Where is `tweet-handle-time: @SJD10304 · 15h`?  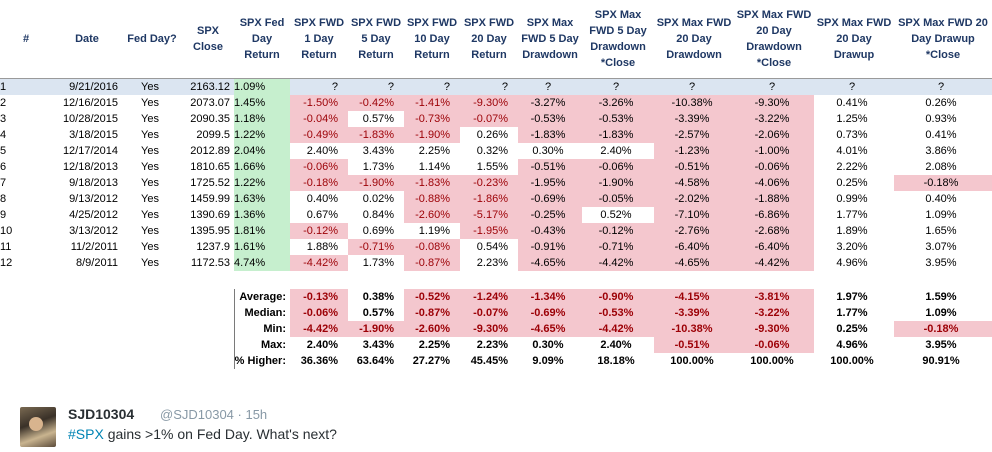 tweet-handle-time: @SJD10304 · 15h is located at coordinates (213, 414).